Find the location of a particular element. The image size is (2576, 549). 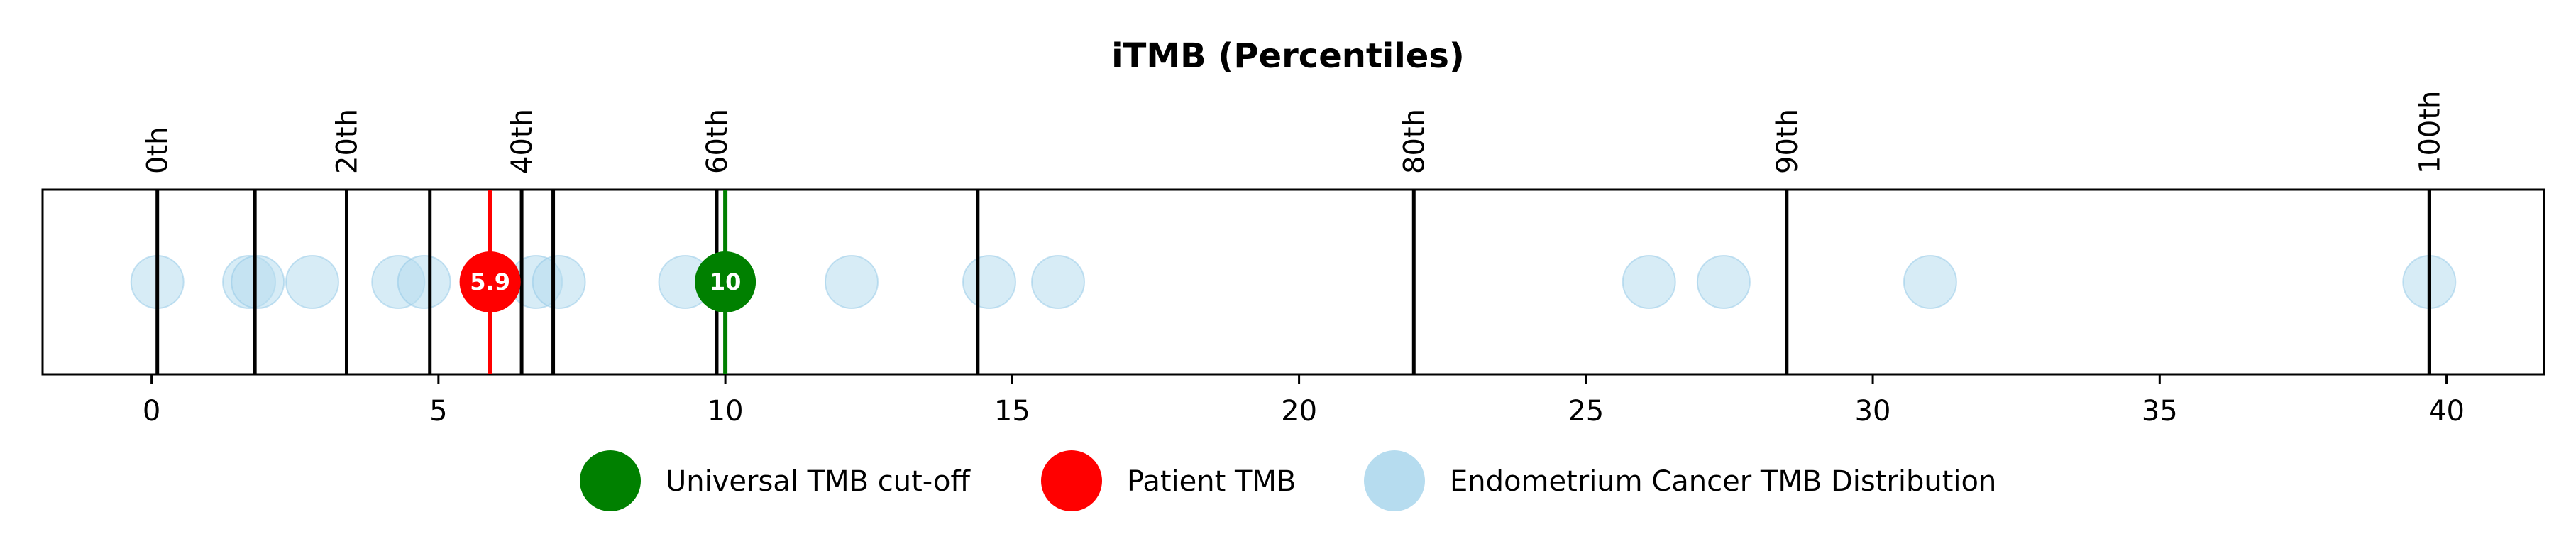

legend-label: Patient TMB is located at coordinates (1211, 482).